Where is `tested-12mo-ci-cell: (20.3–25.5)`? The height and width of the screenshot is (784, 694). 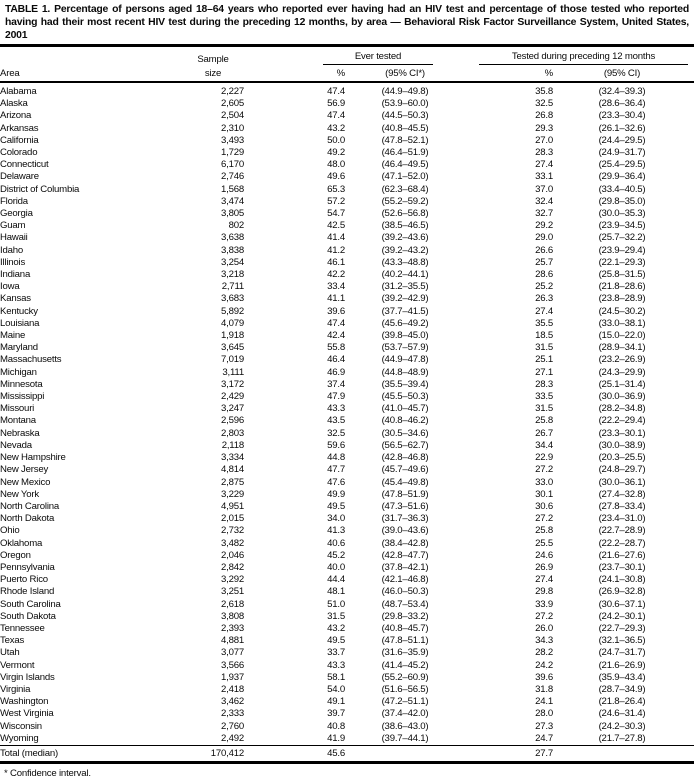 tested-12mo-ci-cell: (20.3–25.5) is located at coordinates (622, 458).